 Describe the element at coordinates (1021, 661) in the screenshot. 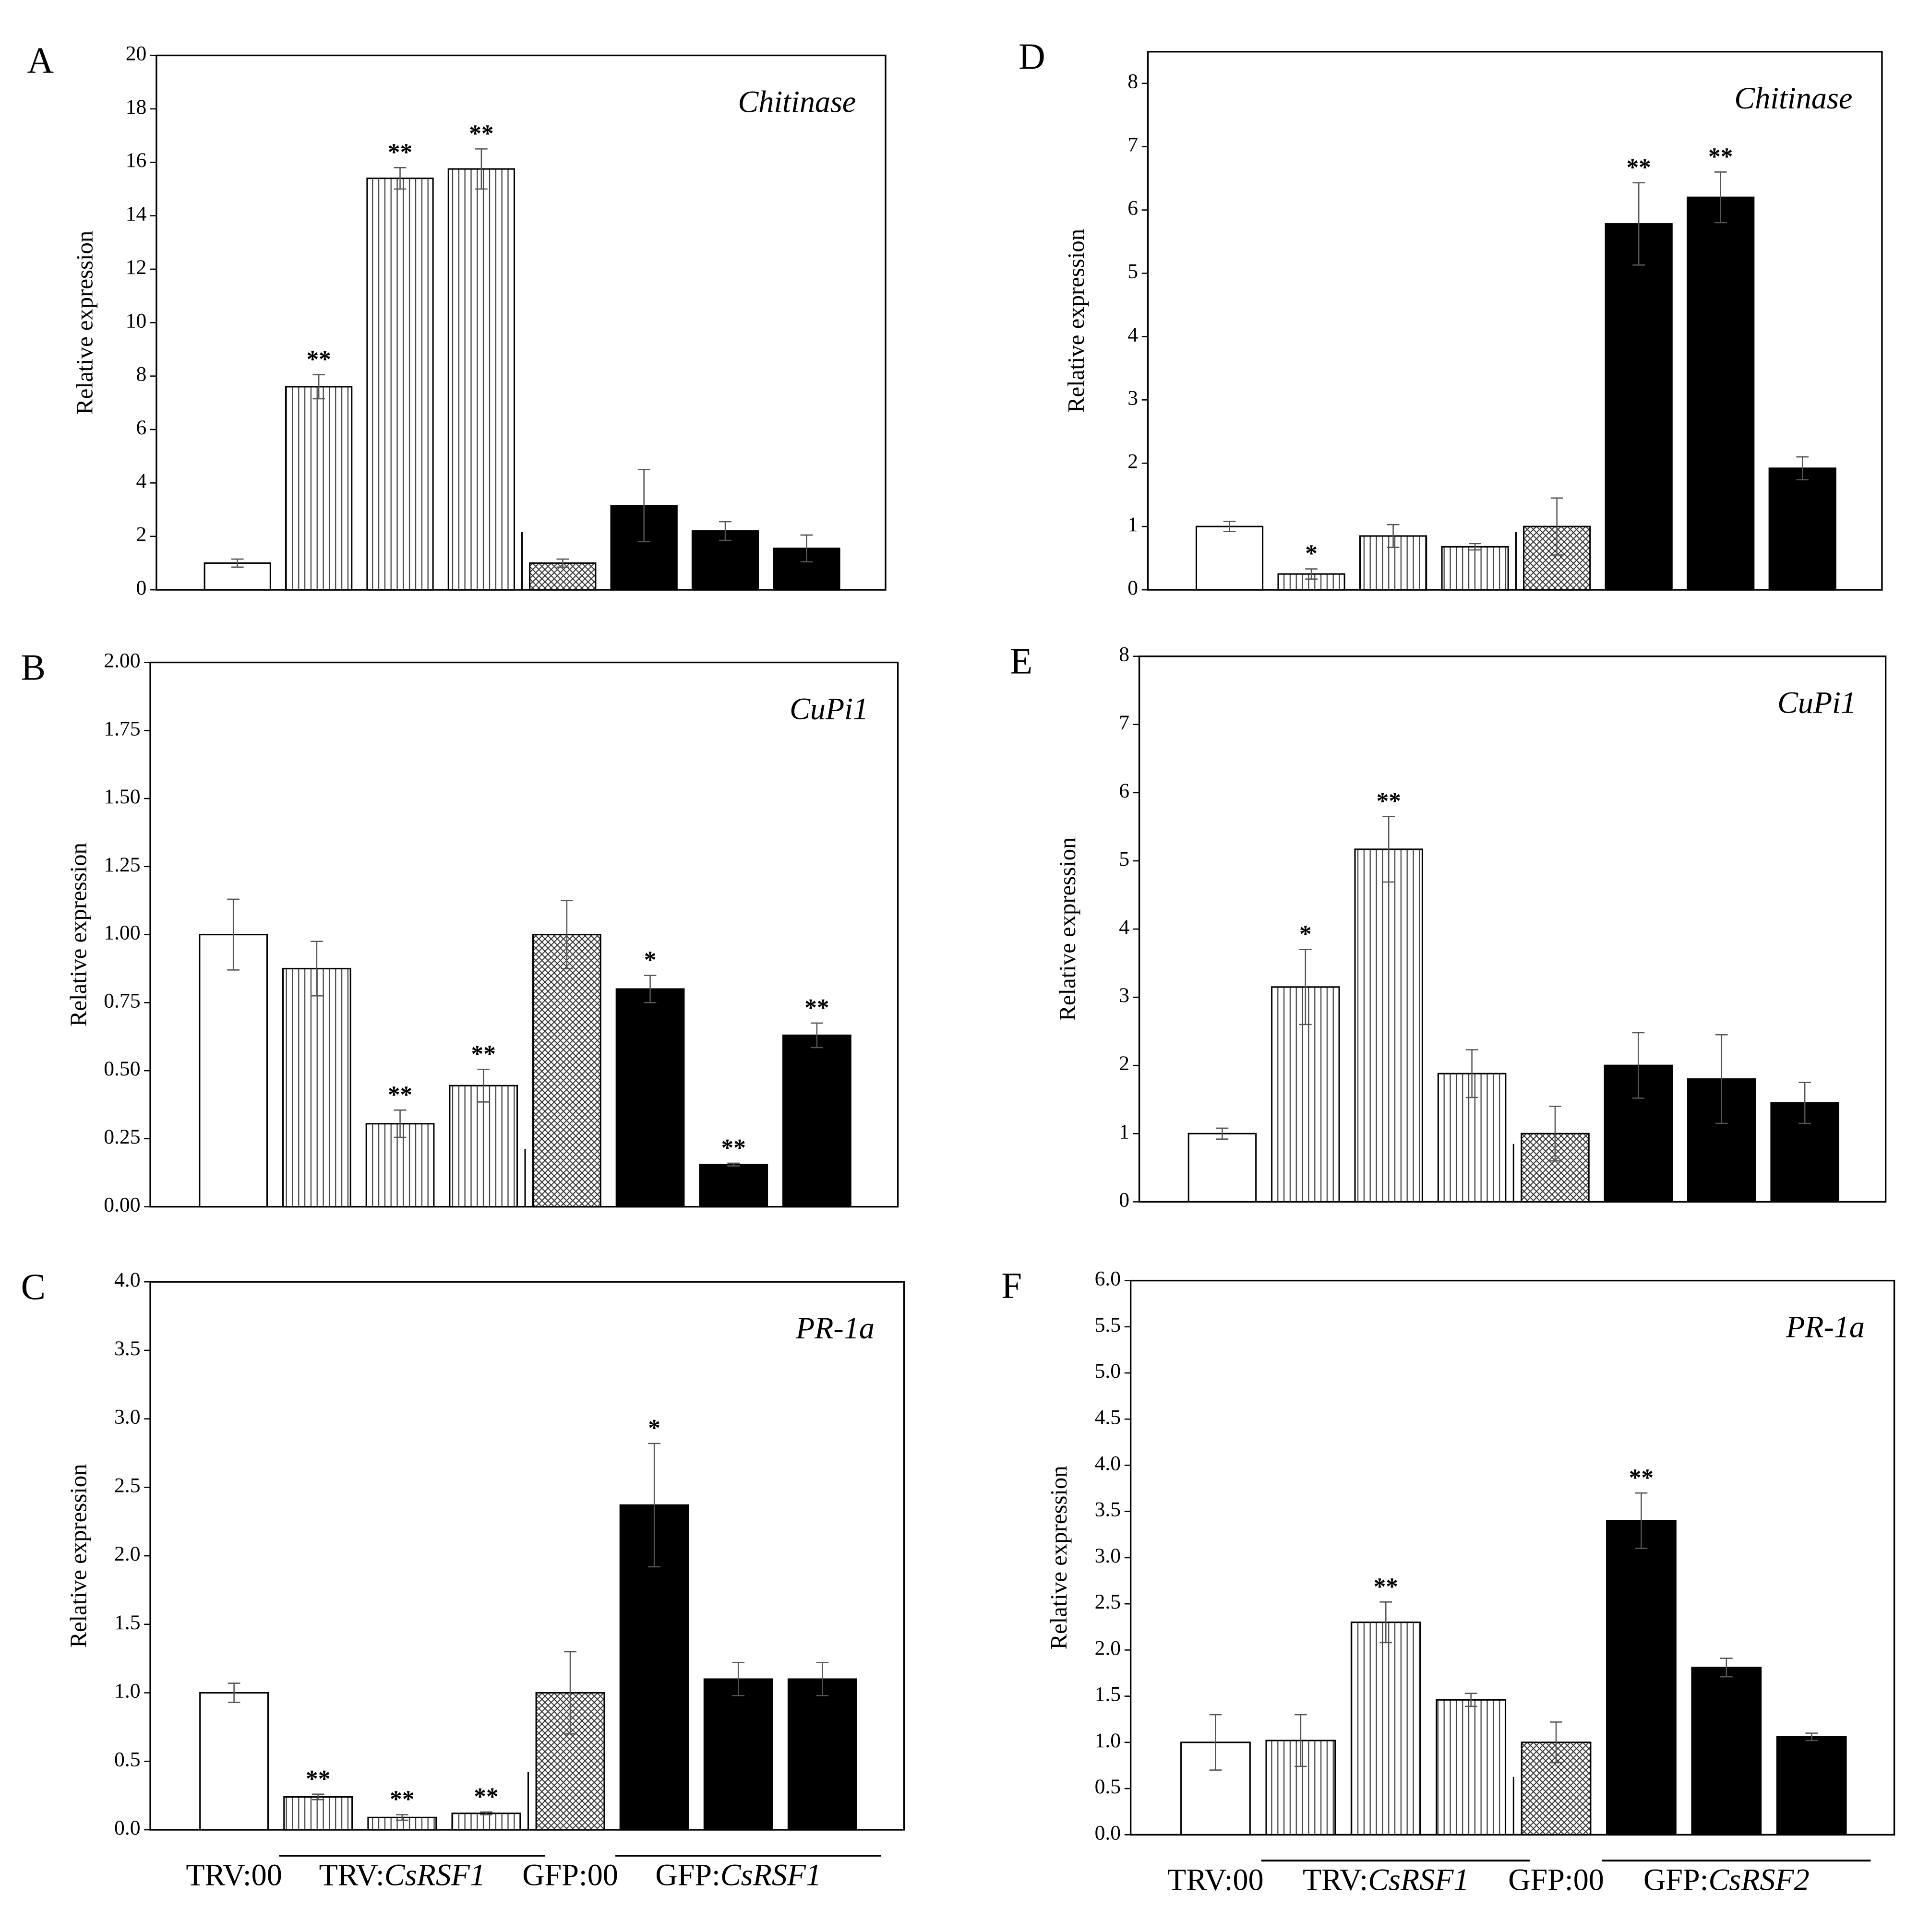

I see `panel-letter: E` at that location.